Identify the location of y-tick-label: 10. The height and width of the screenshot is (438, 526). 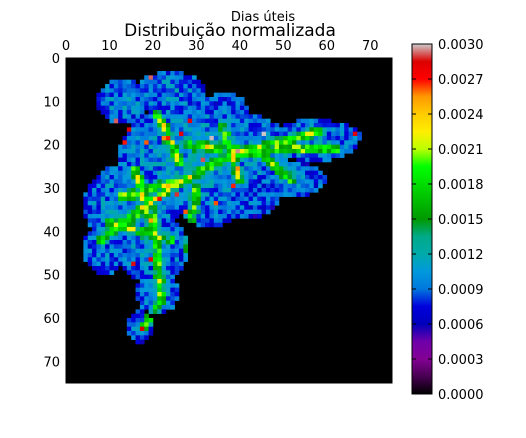
(51, 102).